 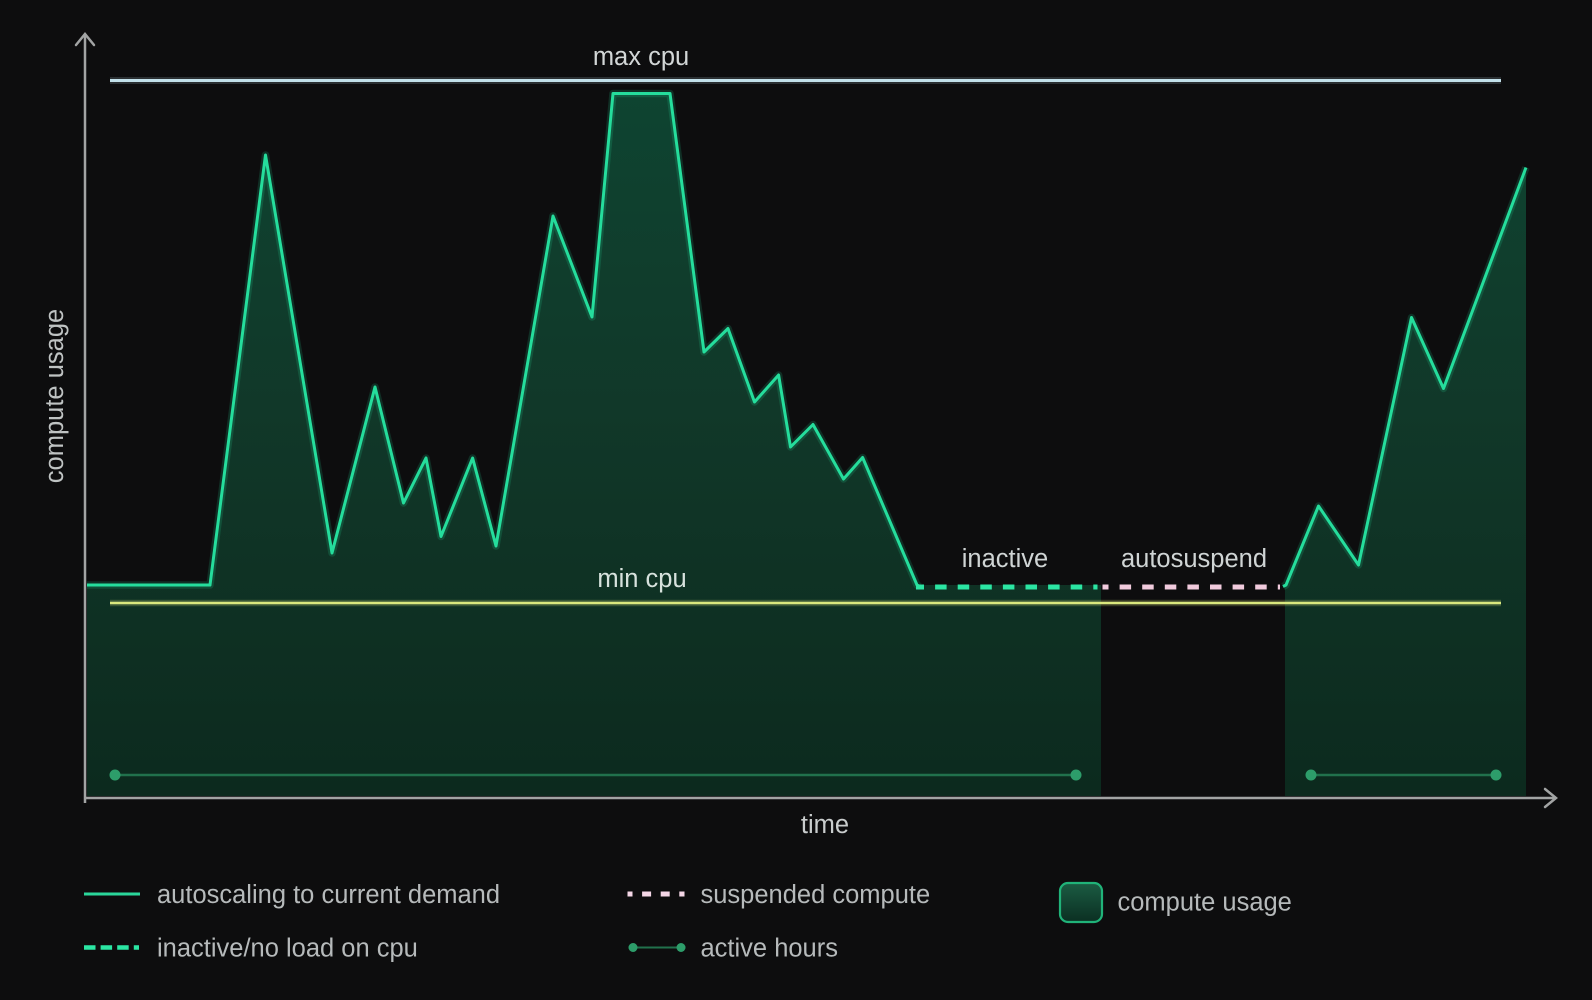 I want to click on svg-text: active hours, so click(x=770, y=949).